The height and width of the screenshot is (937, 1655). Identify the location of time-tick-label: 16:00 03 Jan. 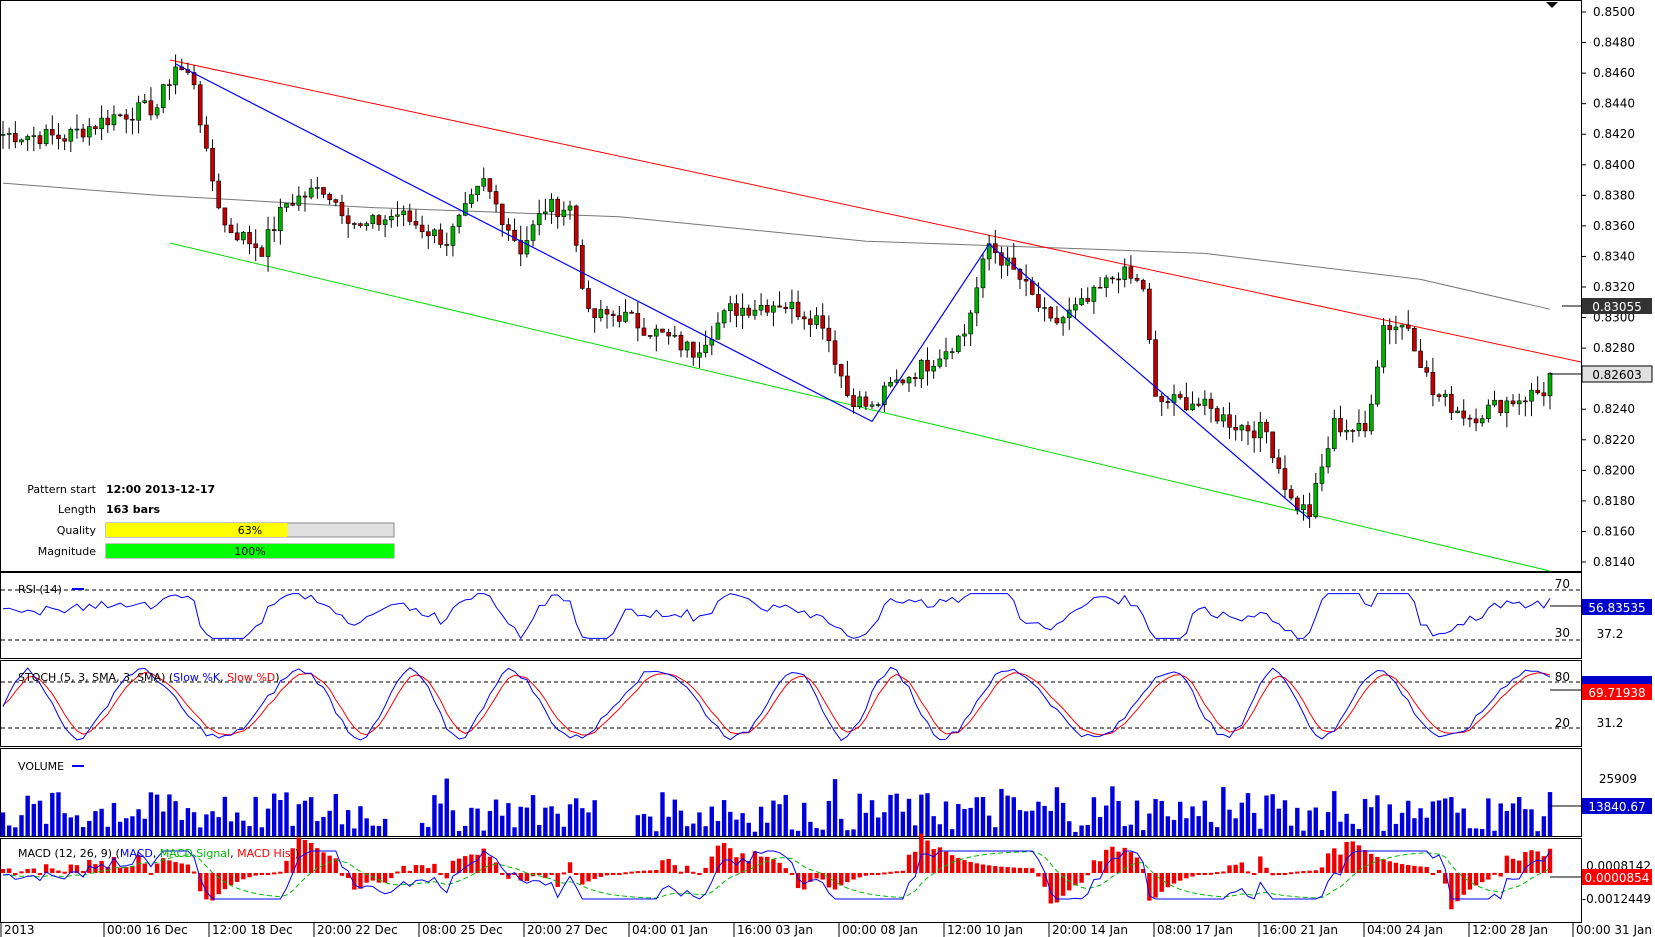
(775, 930).